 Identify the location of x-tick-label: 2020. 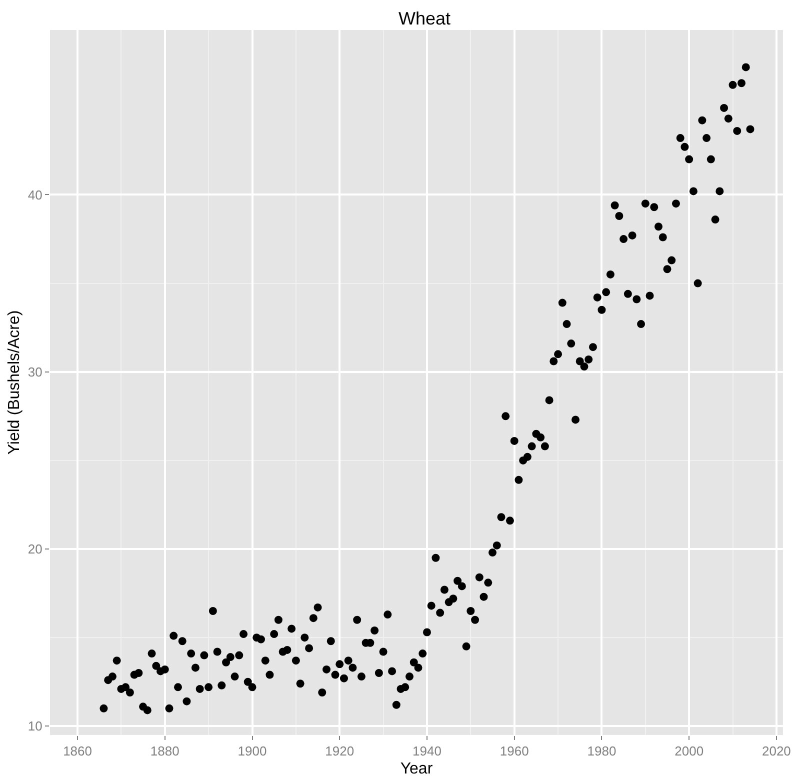
(776, 751).